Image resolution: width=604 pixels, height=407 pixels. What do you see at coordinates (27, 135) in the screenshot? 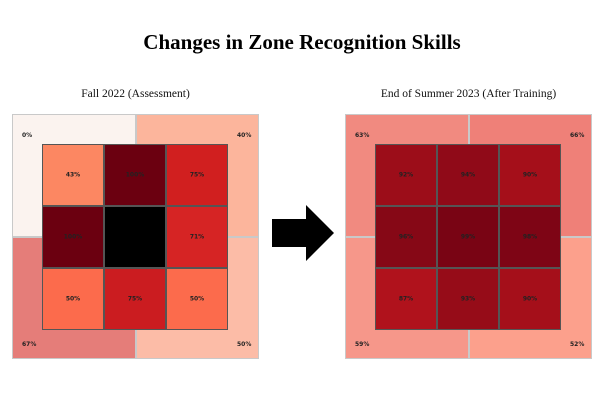
I see `outer-zone-label-top-left: 0%` at bounding box center [27, 135].